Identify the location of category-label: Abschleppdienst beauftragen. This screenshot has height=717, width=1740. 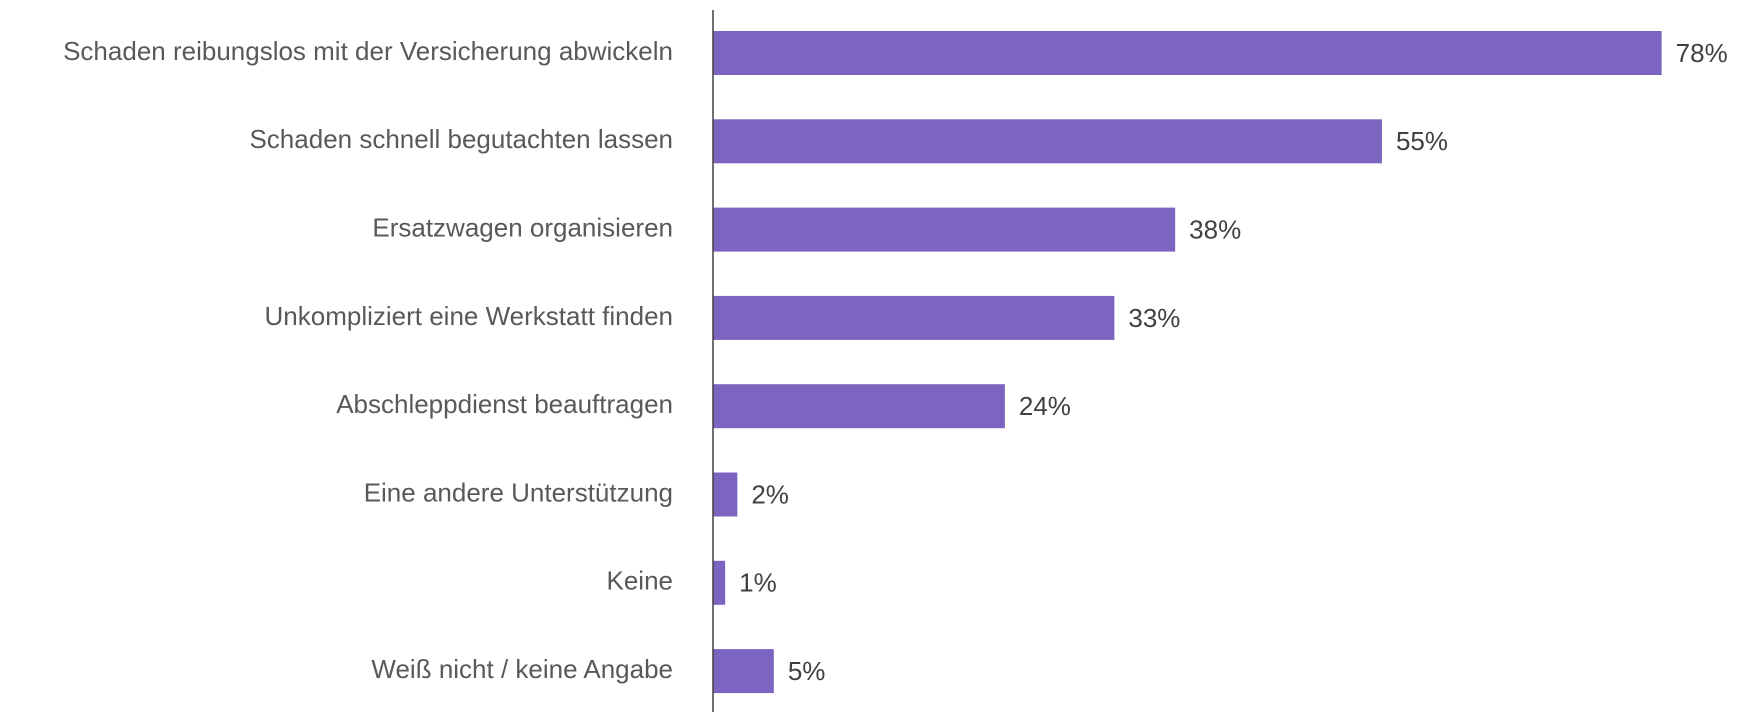
(504, 404).